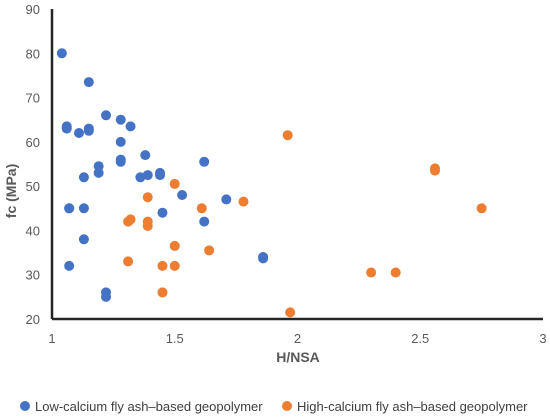  Describe the element at coordinates (542, 338) in the screenshot. I see `x-tick-label: 3` at that location.